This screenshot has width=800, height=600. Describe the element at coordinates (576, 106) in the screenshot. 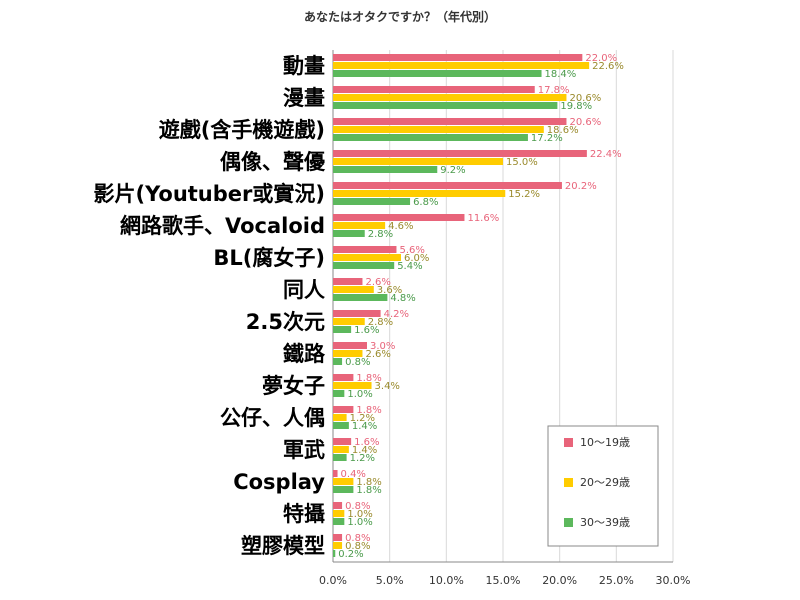

I see `data-label: 19.8%` at that location.